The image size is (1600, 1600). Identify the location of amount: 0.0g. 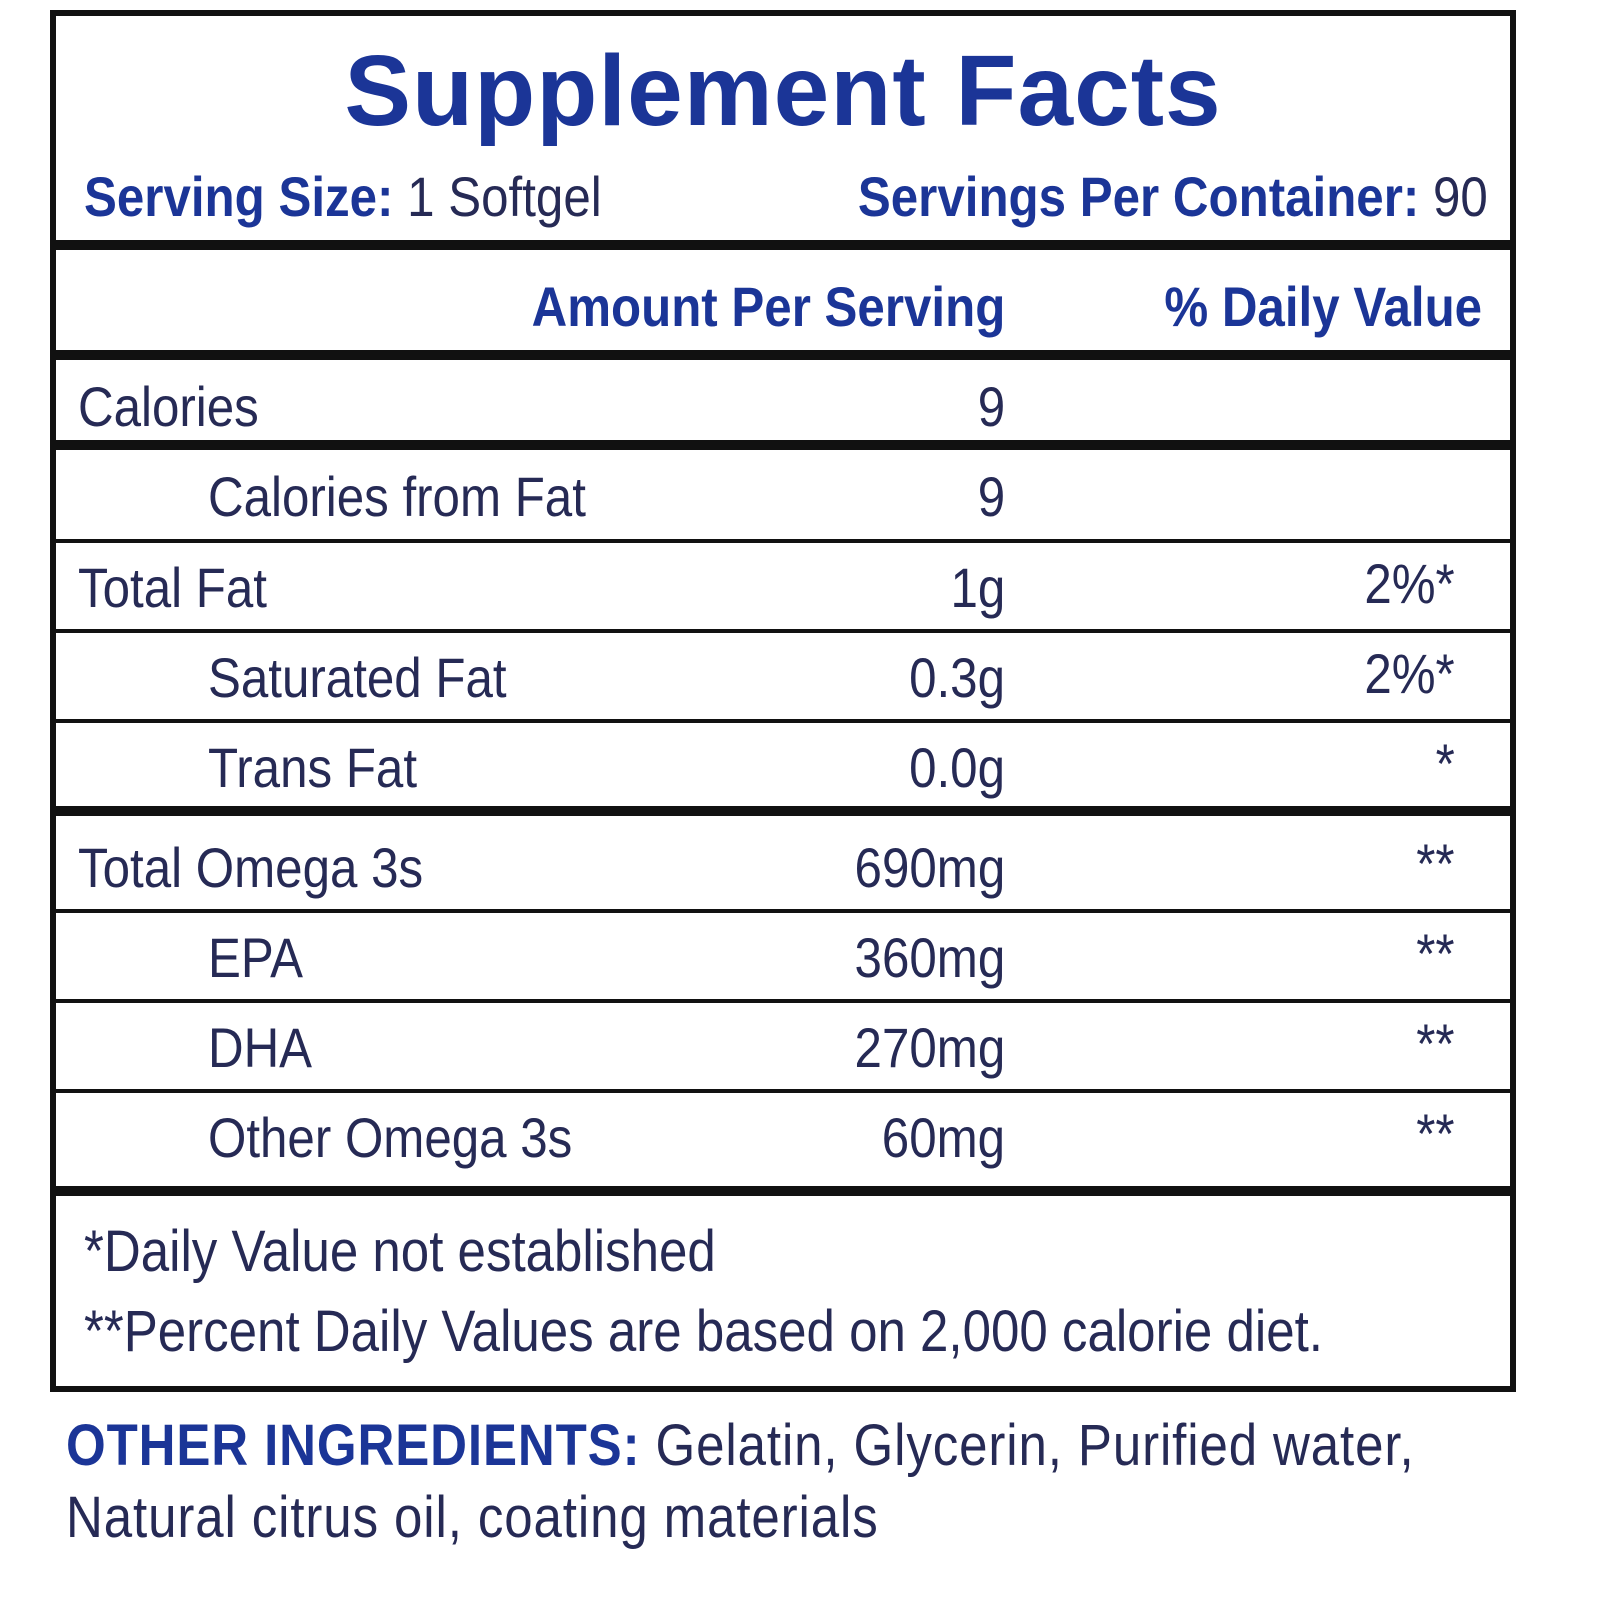
(957, 767).